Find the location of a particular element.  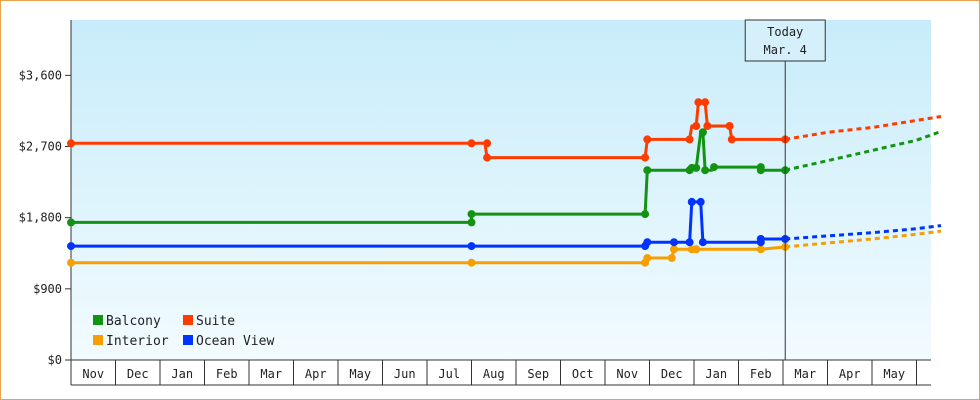

legend-item-balcony: Balcony is located at coordinates (127, 321).